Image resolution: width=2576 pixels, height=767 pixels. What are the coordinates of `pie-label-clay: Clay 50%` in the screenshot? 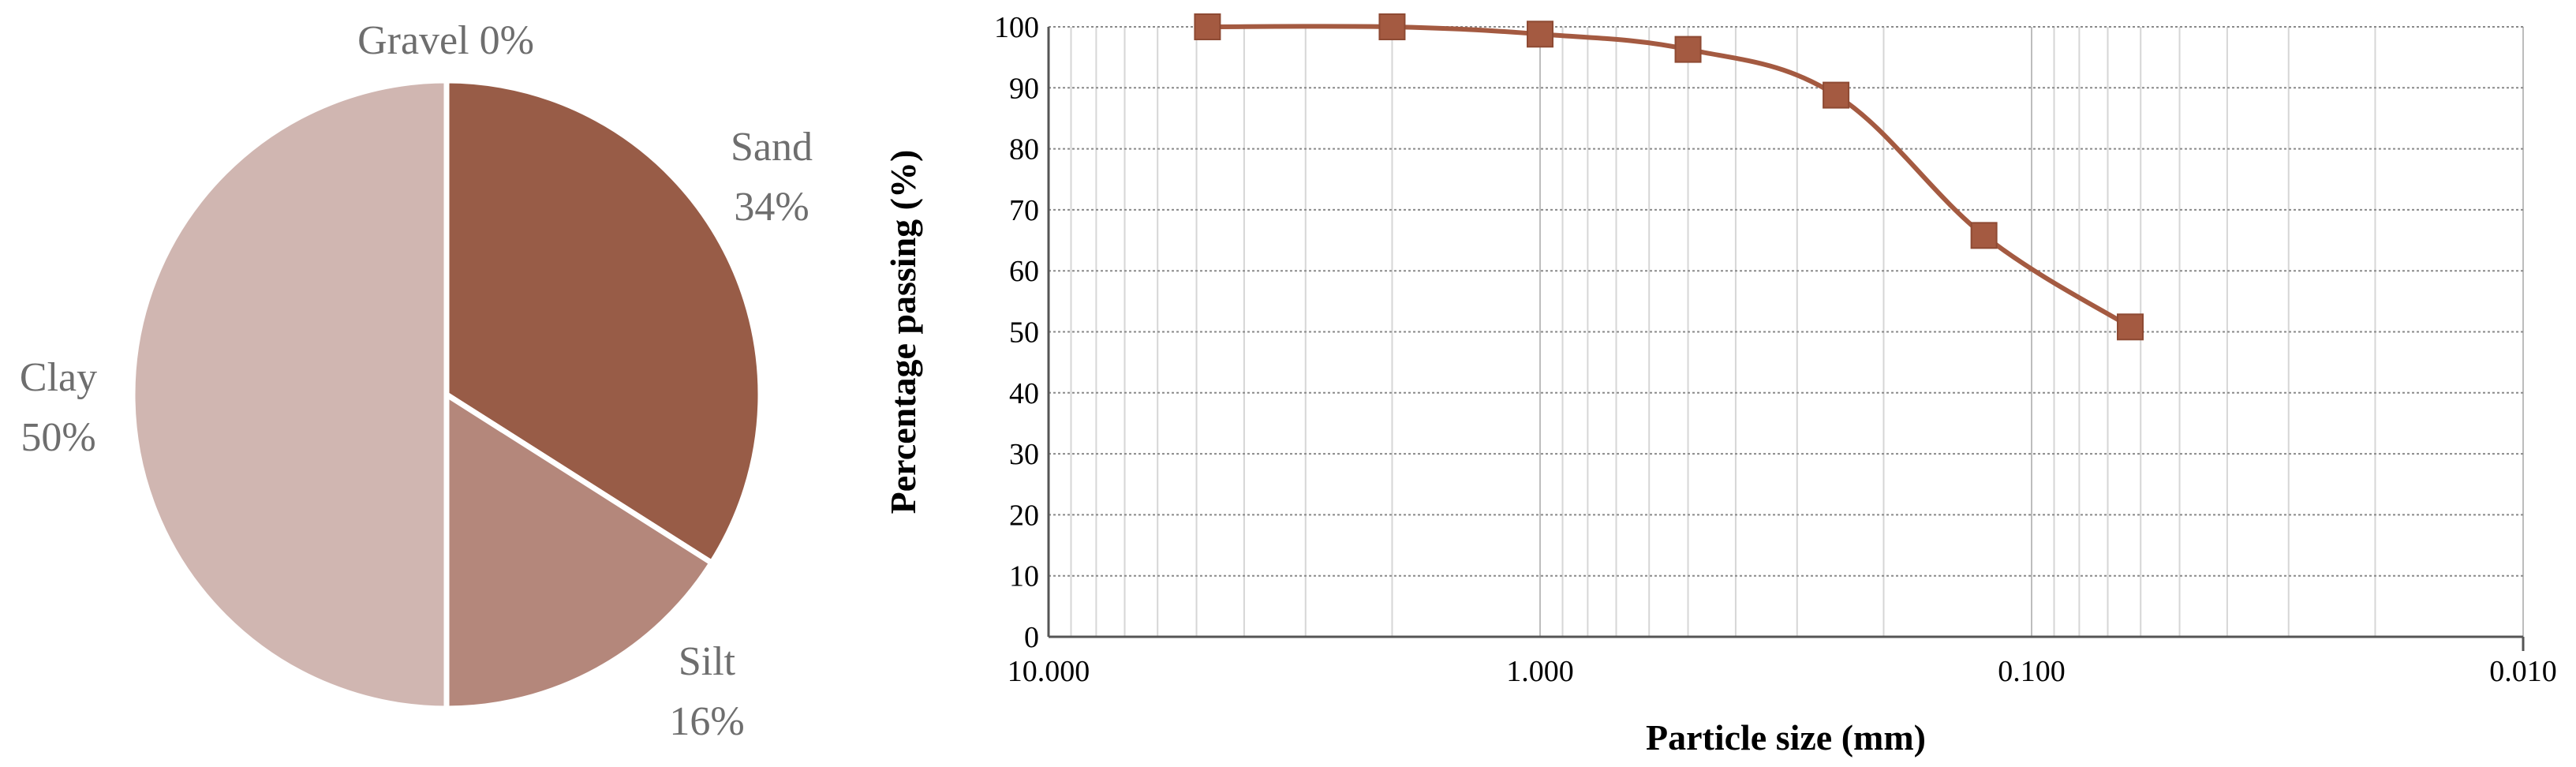 It's located at (58, 407).